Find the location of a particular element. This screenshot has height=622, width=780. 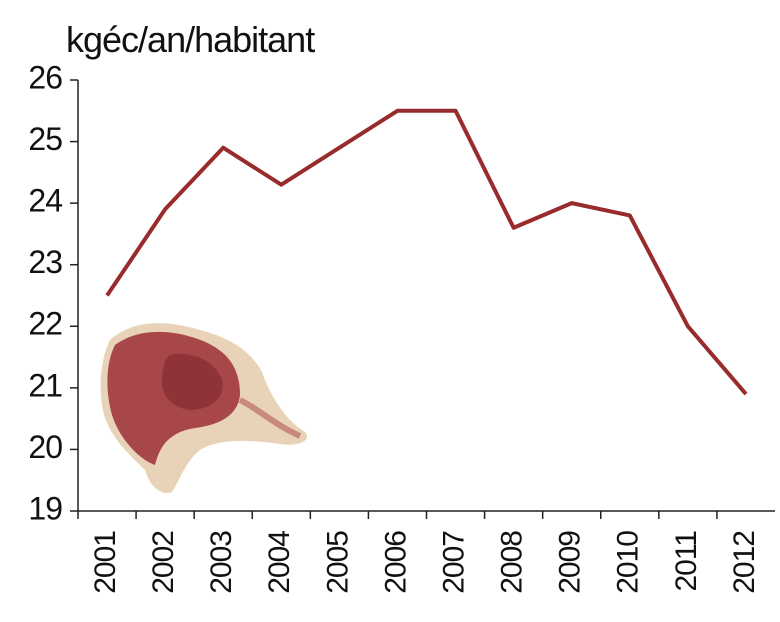

steak-illustration is located at coordinates (204, 408).